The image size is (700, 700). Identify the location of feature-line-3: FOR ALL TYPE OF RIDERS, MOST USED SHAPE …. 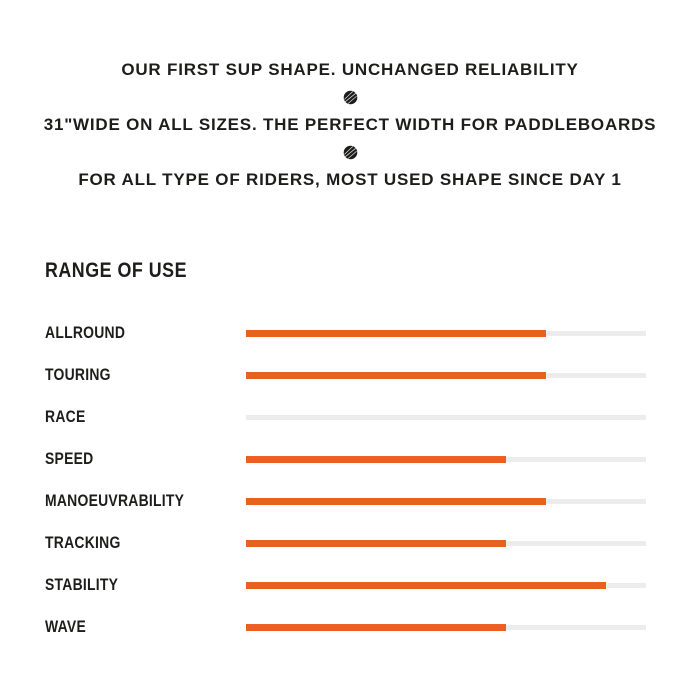
(350, 179).